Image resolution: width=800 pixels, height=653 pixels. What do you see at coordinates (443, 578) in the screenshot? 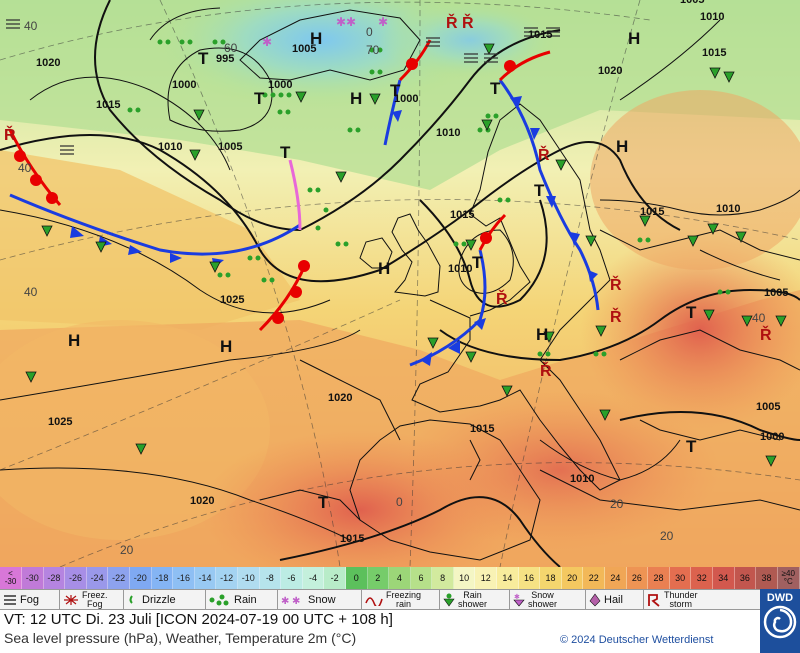
I see `scale-cell: 8` at bounding box center [443, 578].